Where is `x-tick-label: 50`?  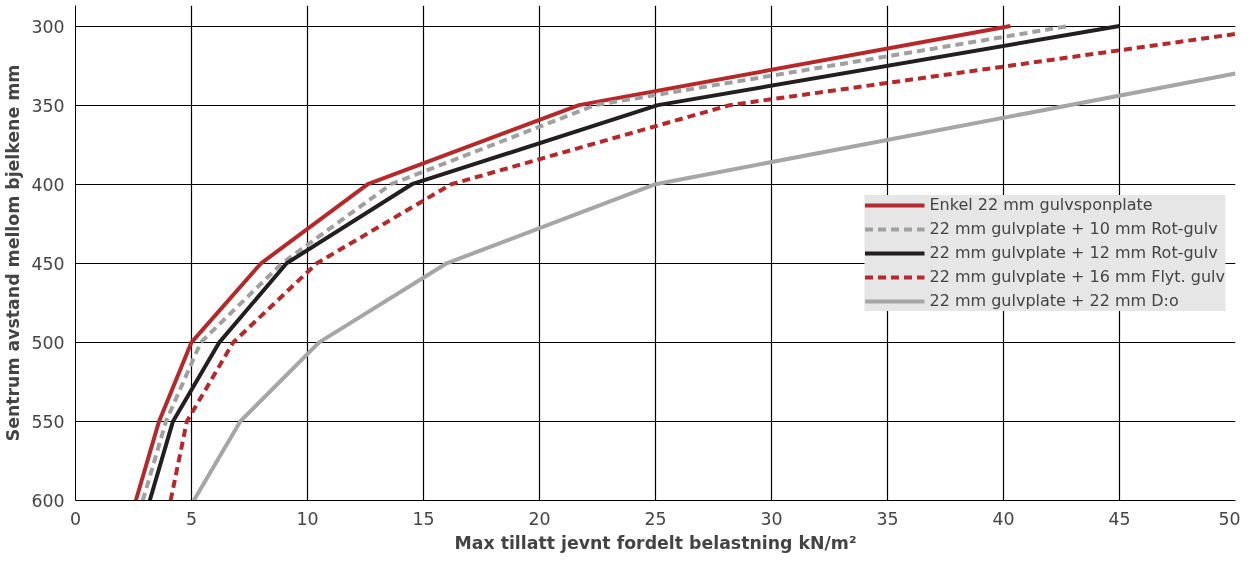
x-tick-label: 50 is located at coordinates (1229, 518).